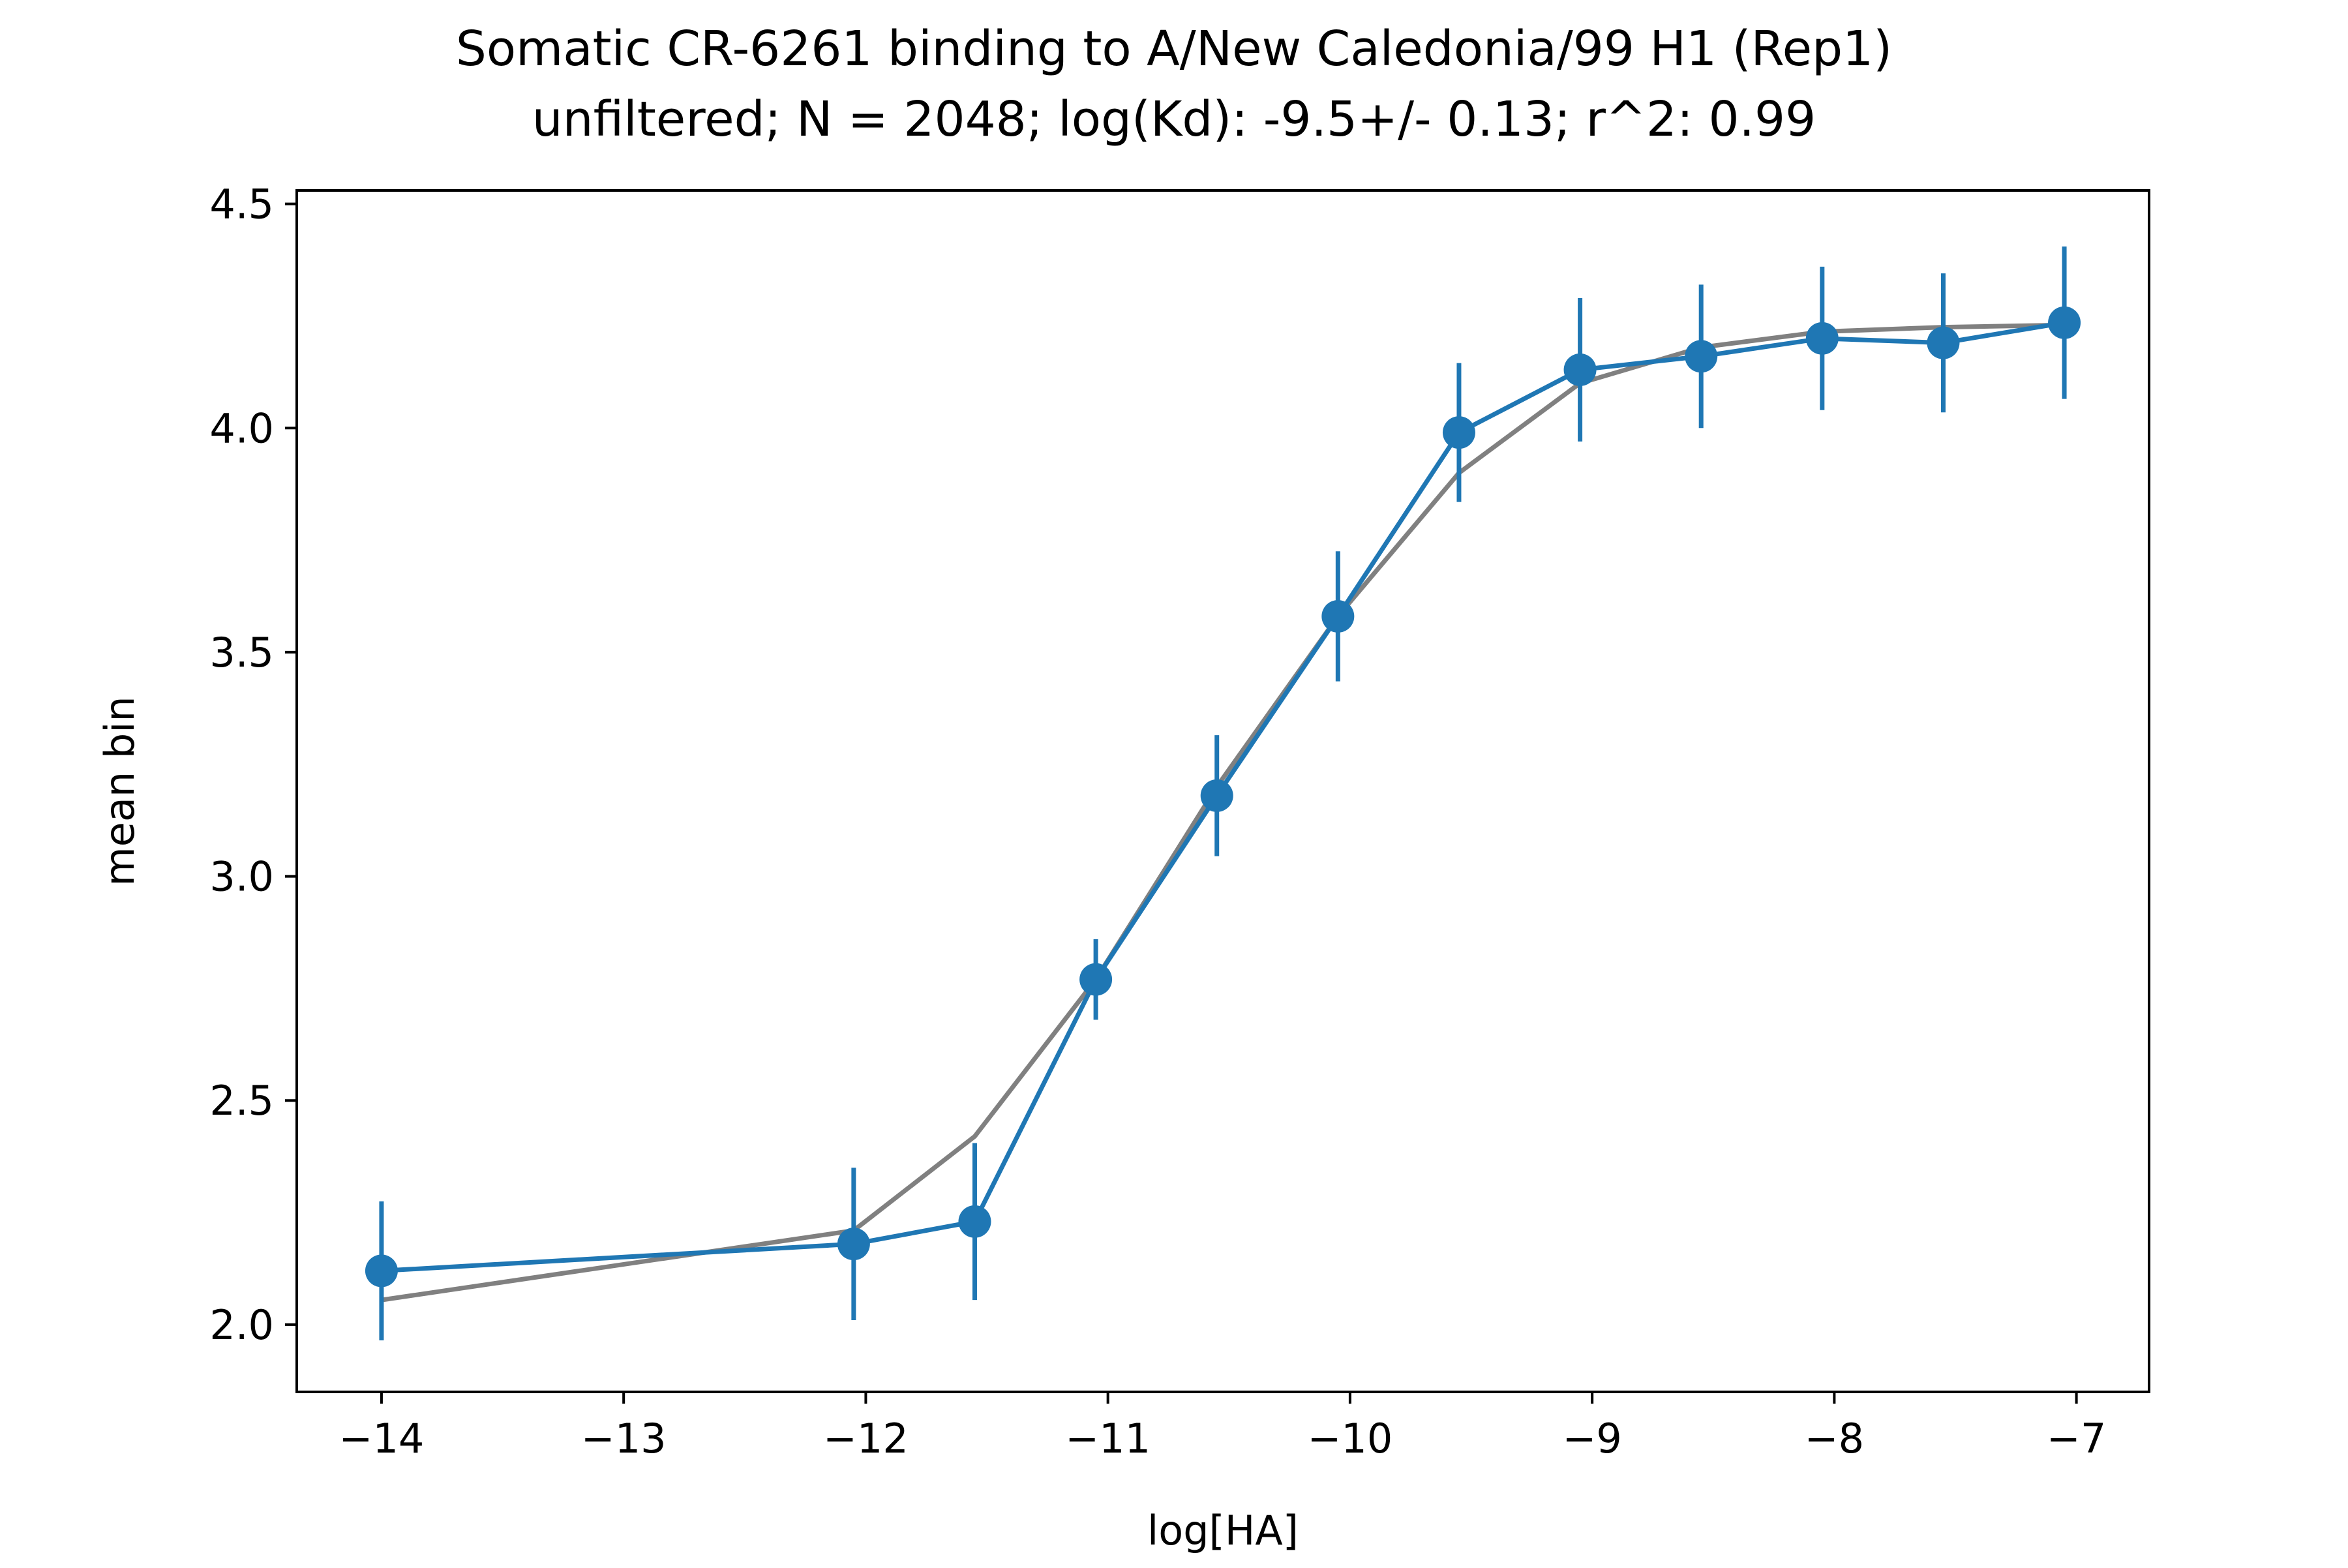 The width and height of the screenshot is (2348, 1568). I want to click on y-tick-label: 2.5, so click(242, 1100).